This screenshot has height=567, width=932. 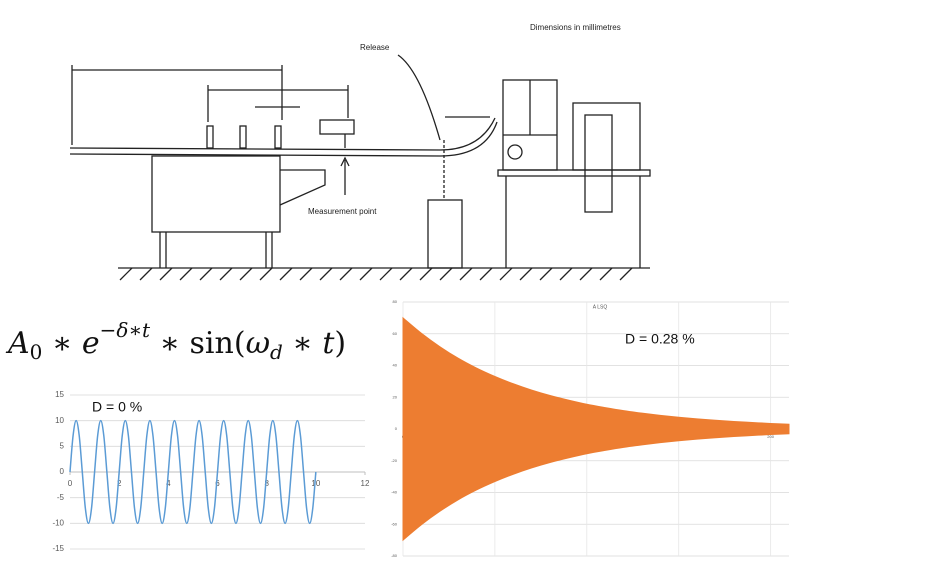 I want to click on formula-part: A, so click(x=17, y=343).